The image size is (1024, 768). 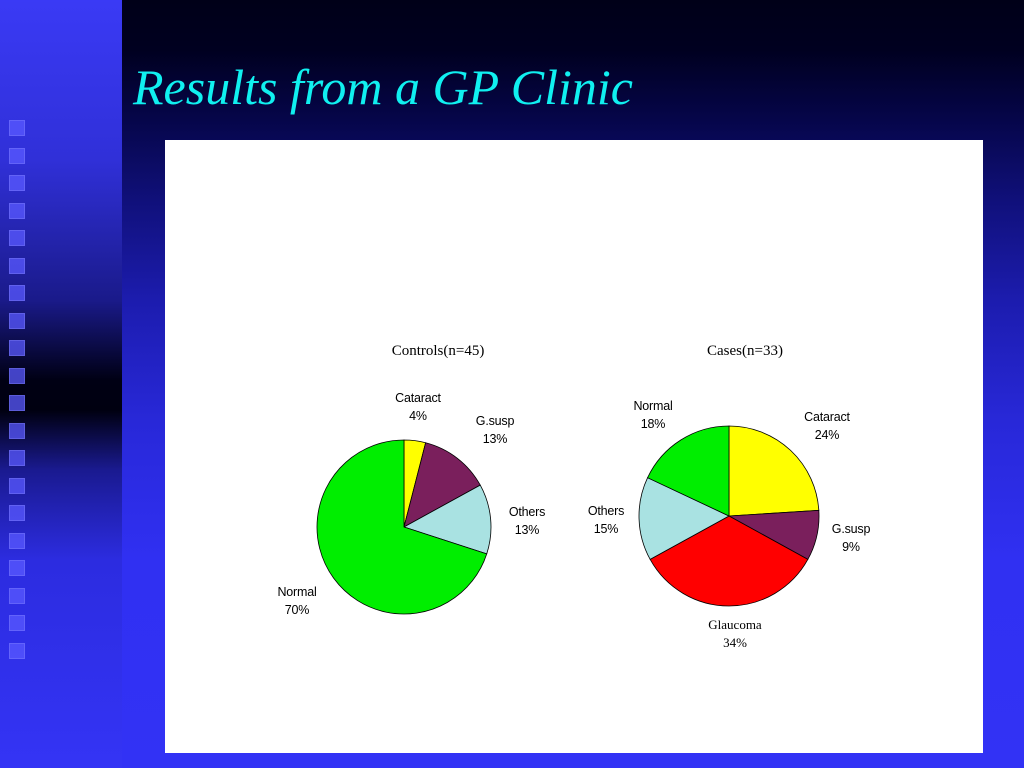 I want to click on chart-title-cases: Cases(n=33), so click(x=745, y=351).